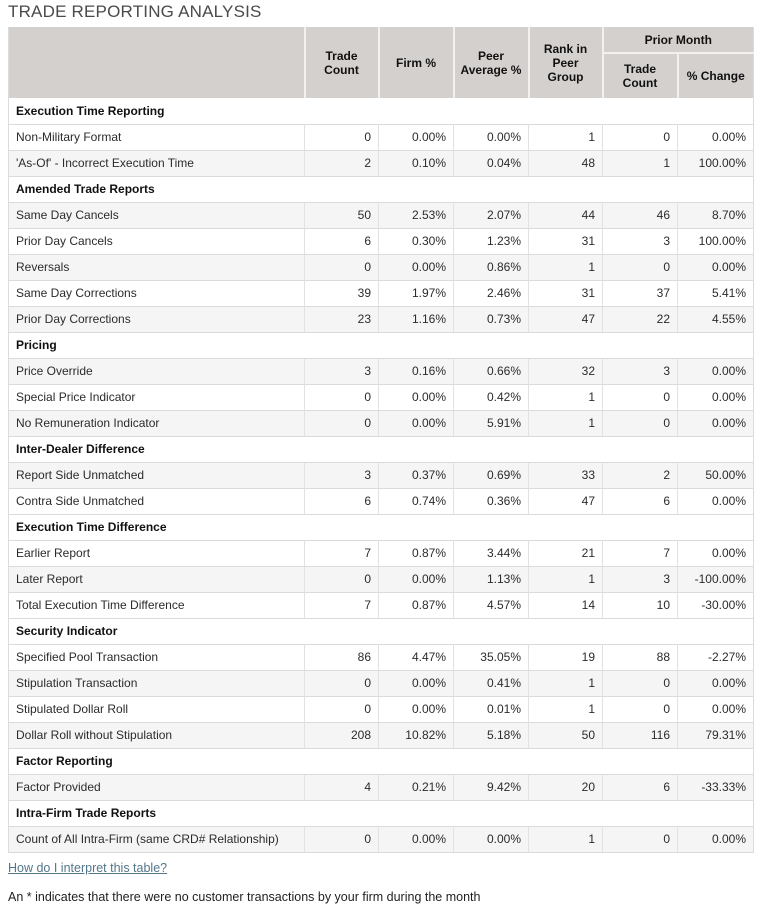 Image resolution: width=760 pixels, height=912 pixels. I want to click on section-title: Inter-Dealer Difference, so click(381, 449).